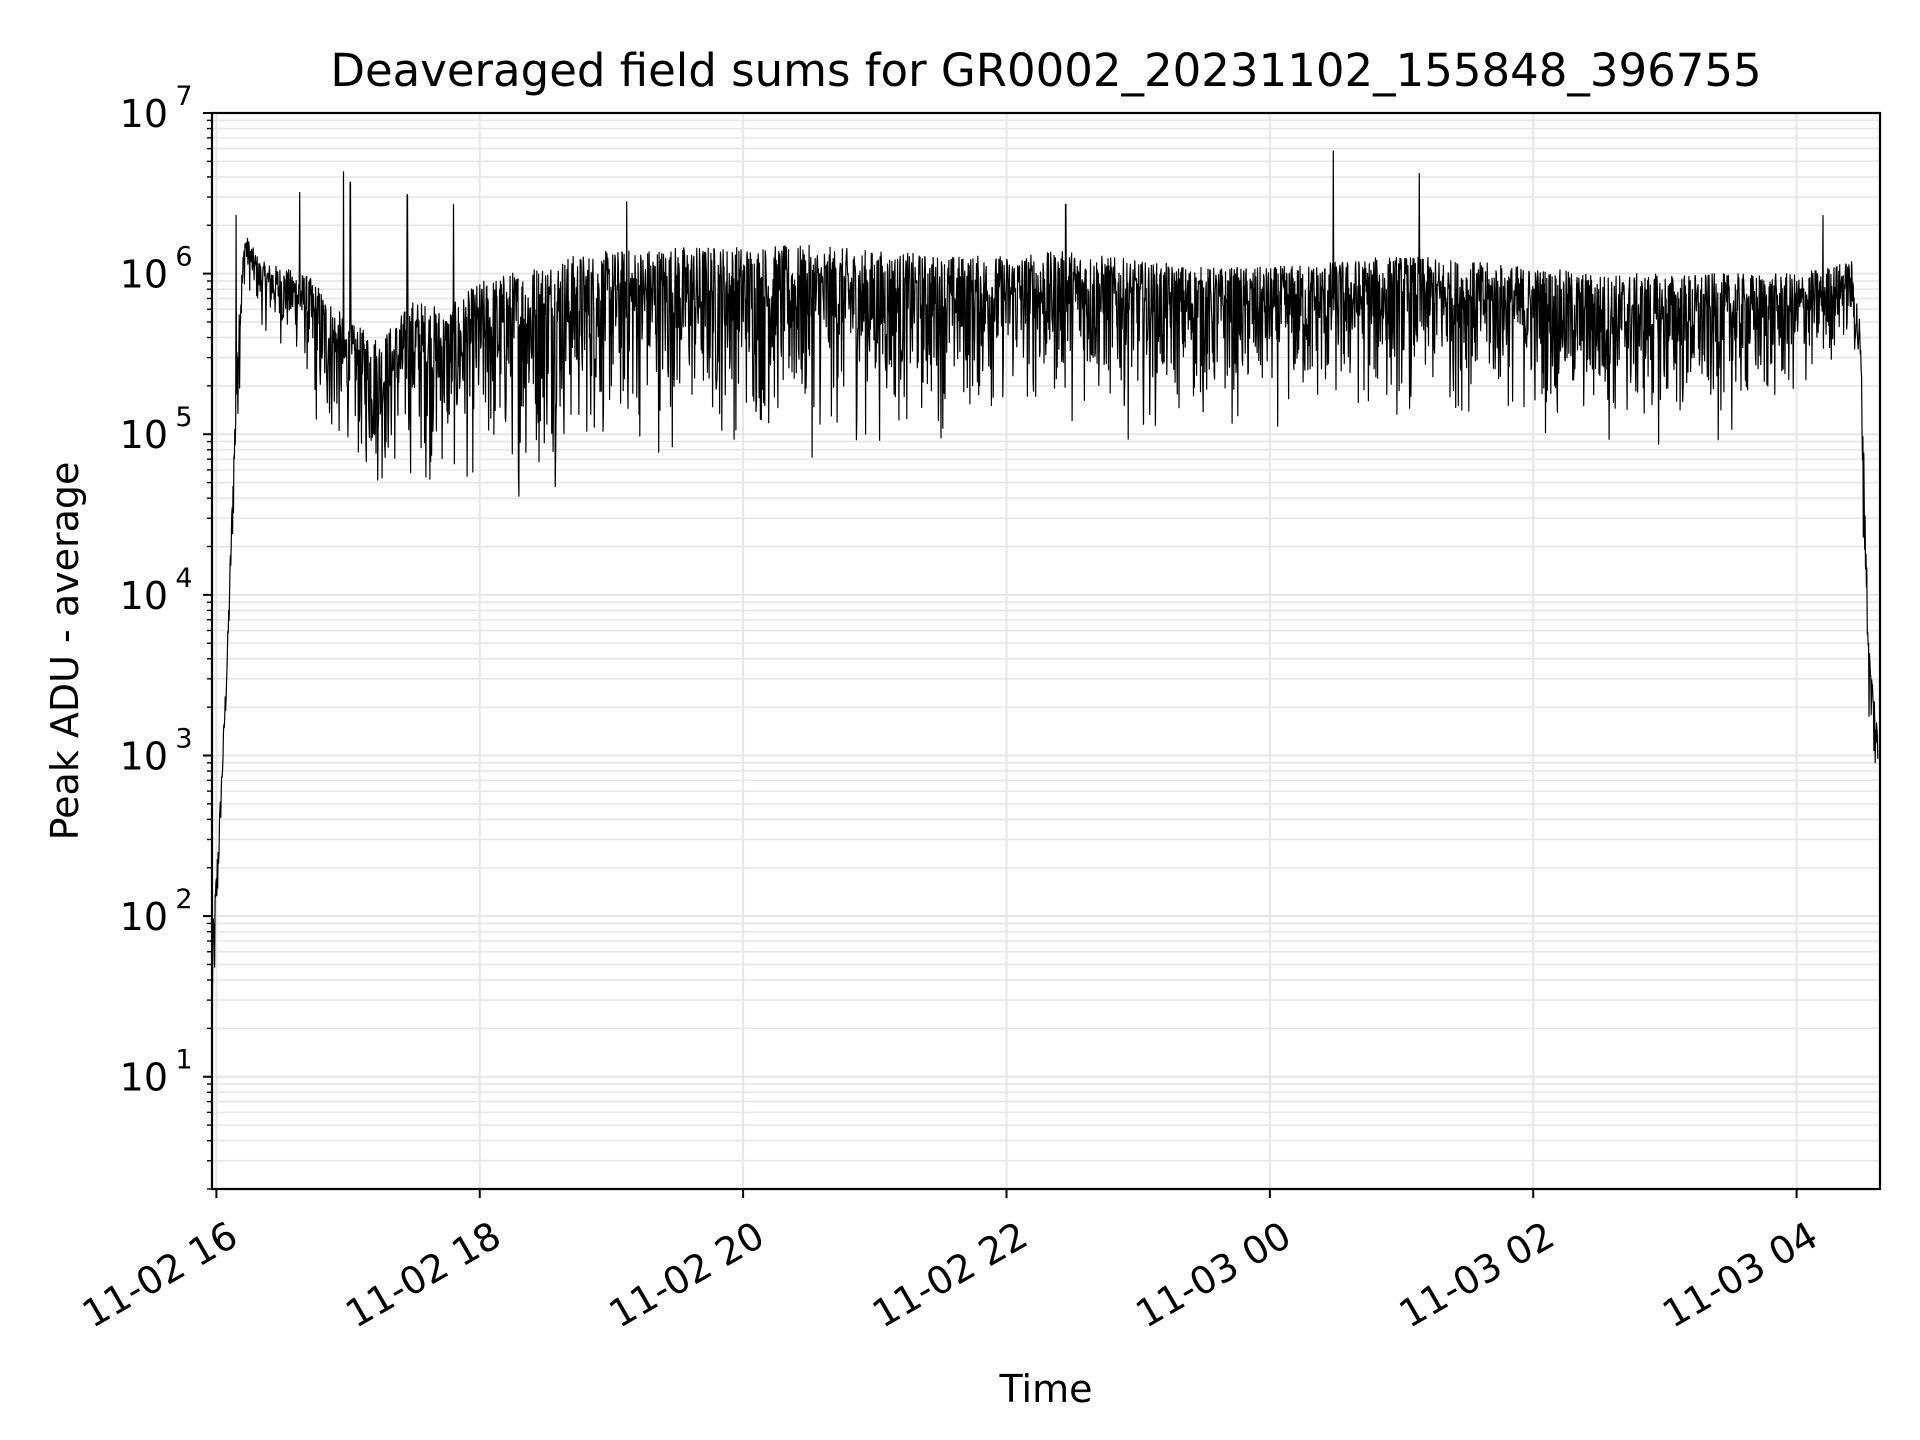 Image resolution: width=1920 pixels, height=1440 pixels. Describe the element at coordinates (183, 899) in the screenshot. I see `y-tick-exponent: 2` at that location.